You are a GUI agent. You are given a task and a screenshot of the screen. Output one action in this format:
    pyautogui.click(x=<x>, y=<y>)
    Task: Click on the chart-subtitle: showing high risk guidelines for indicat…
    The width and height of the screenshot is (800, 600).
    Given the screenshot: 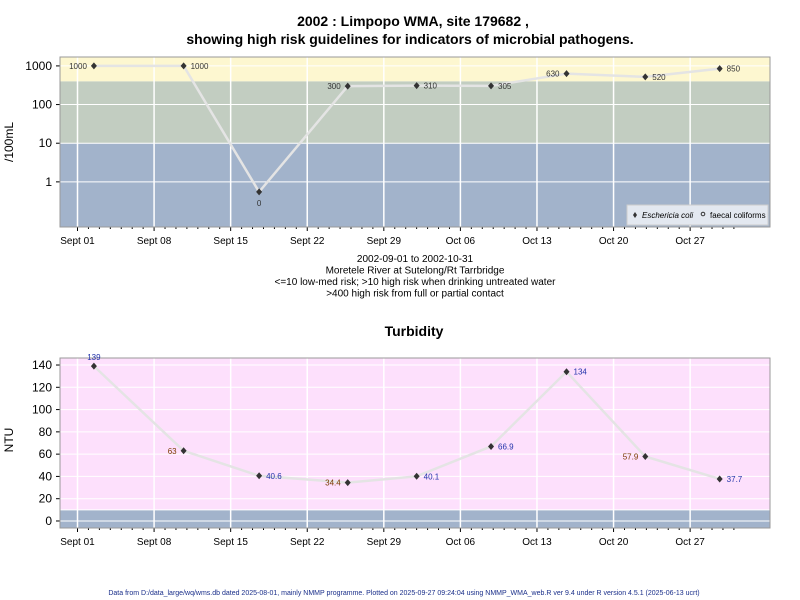 What is the action you would take?
    pyautogui.click(x=409, y=39)
    